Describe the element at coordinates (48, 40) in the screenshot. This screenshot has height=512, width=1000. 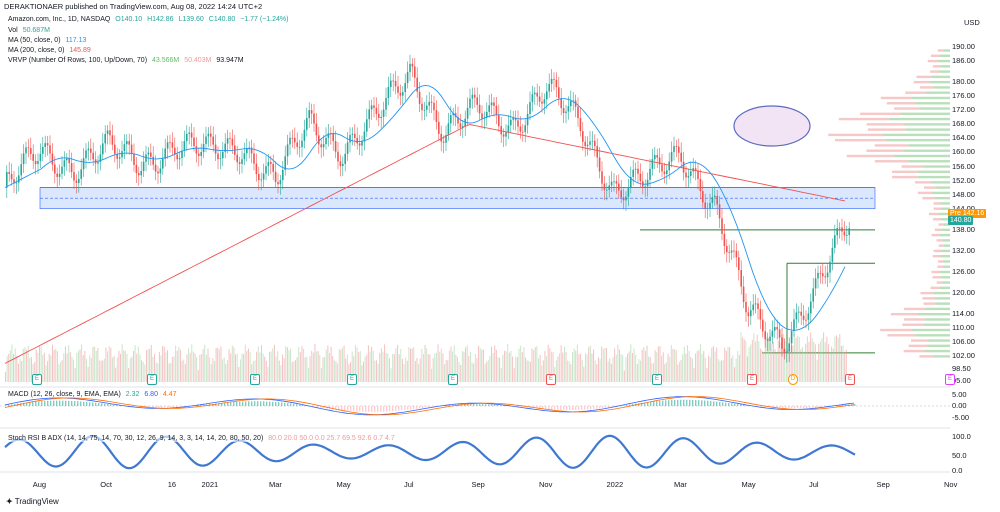
I see `ma50-legend: MA (50, close, 0) 117.13` at that location.